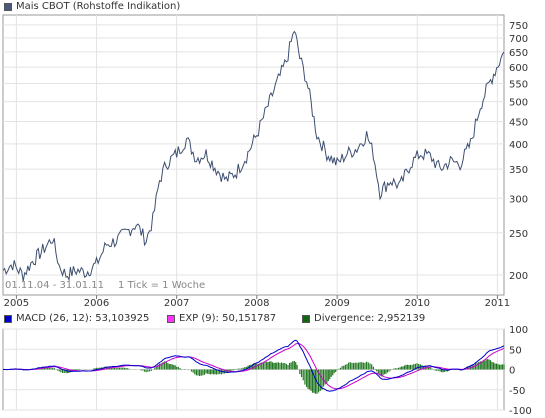 This screenshot has width=545, height=418. I want to click on price-y-tick-label: 300, so click(518, 199).